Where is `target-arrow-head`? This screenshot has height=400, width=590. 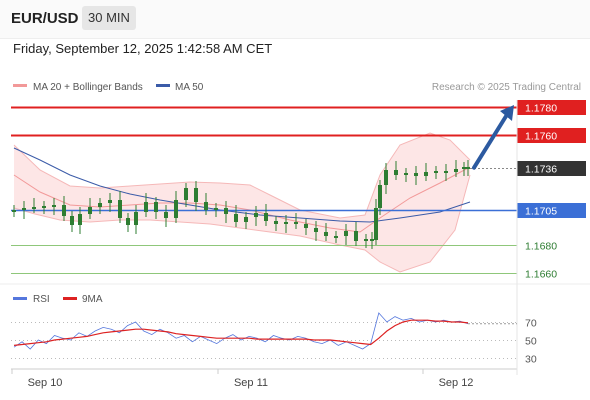
target-arrow-head is located at coordinates (507, 113).